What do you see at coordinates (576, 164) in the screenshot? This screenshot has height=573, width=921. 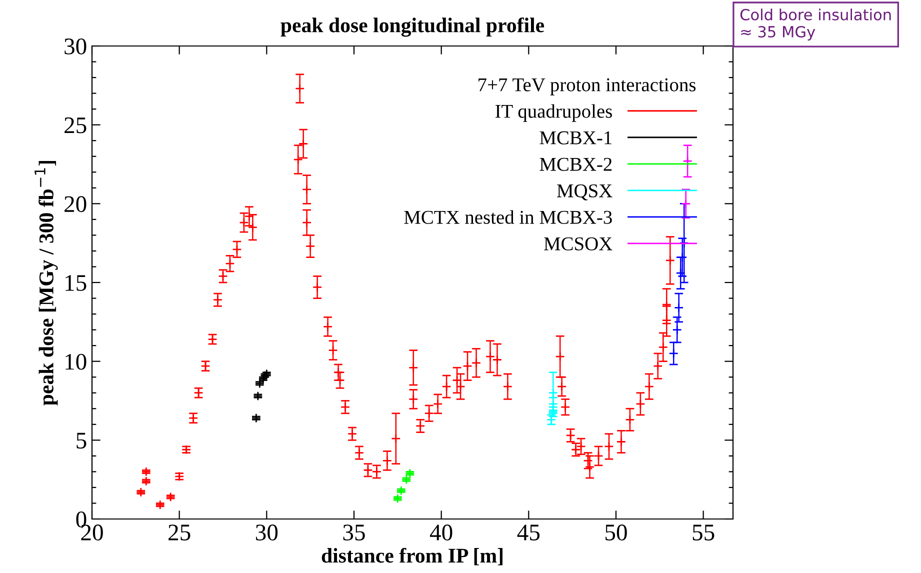 I see `legend-label: MCBX-2` at bounding box center [576, 164].